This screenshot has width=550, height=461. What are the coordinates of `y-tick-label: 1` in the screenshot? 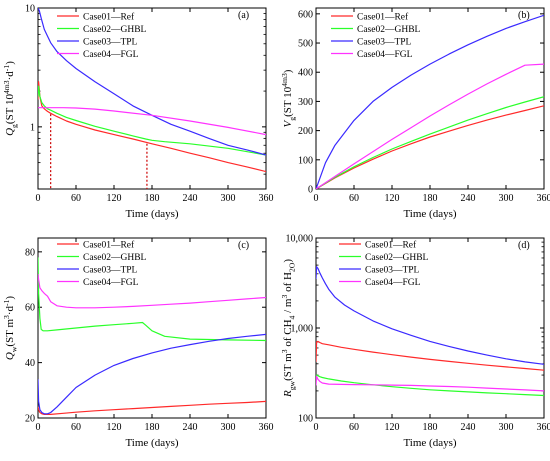 It's located at (32, 127).